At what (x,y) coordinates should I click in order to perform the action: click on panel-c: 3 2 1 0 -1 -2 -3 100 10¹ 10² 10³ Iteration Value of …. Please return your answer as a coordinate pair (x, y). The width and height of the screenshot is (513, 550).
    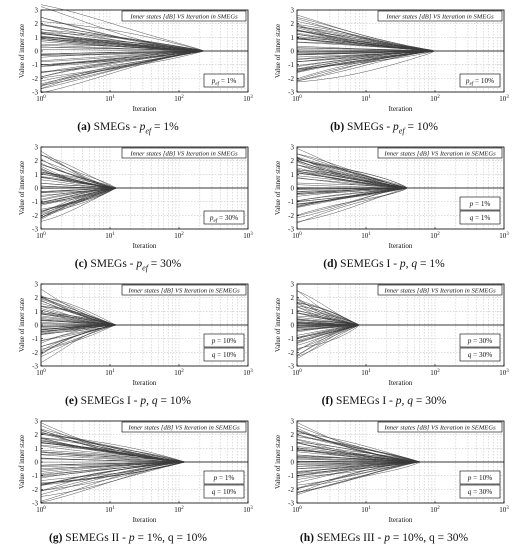
    Looking at the image, I should click on (128, 205).